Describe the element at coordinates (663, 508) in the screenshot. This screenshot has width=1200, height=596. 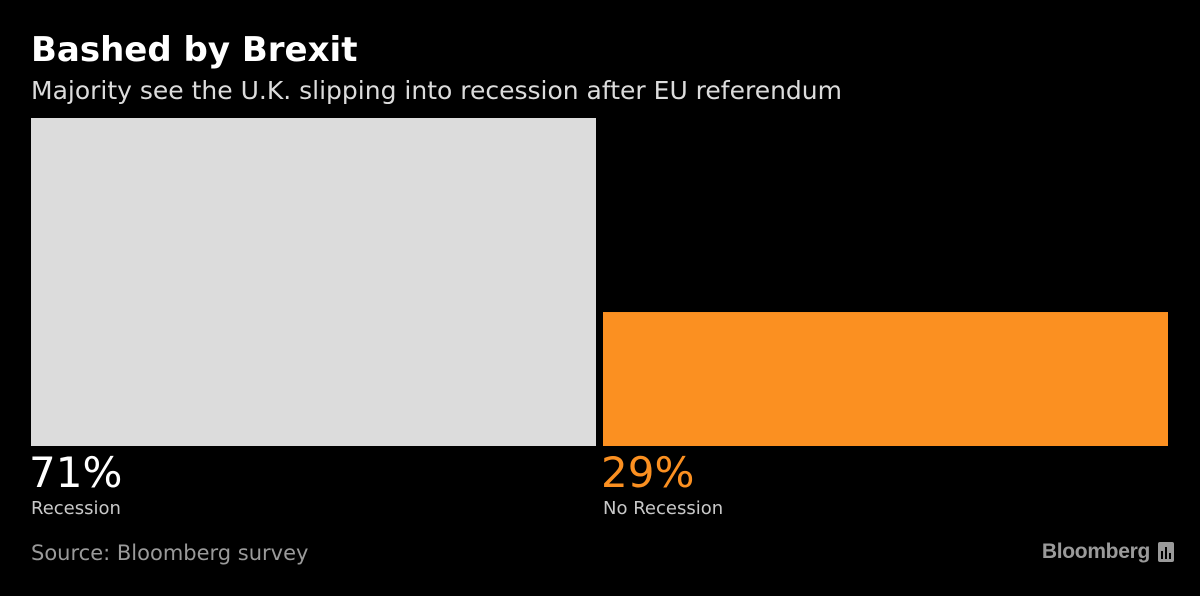
I see `category-label: No Recession` at that location.